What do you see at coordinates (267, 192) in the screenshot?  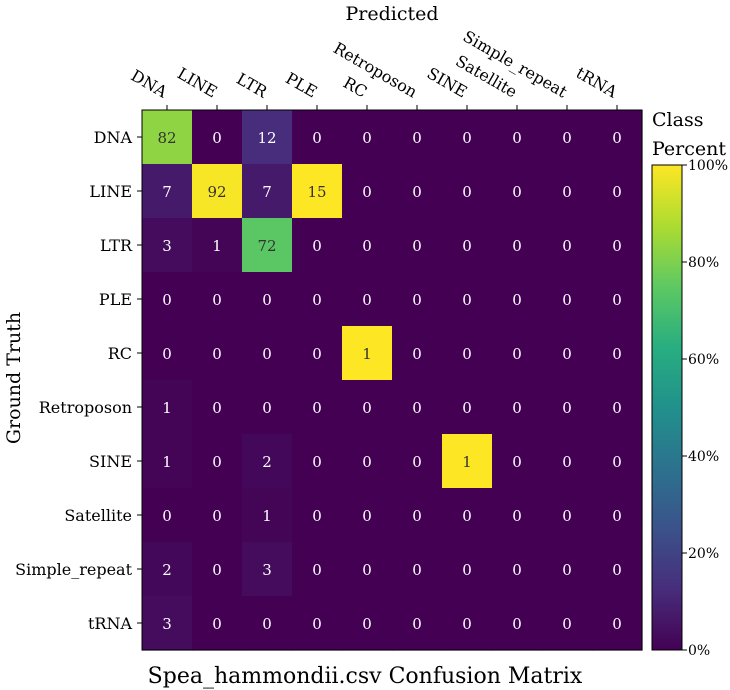 I see `cell-value-label: 7` at bounding box center [267, 192].